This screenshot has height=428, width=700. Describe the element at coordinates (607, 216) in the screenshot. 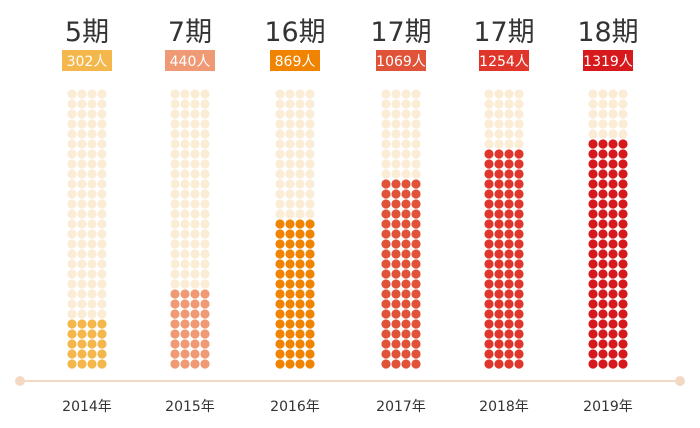

I see `column-5: 18期 1319人 2019年` at that location.